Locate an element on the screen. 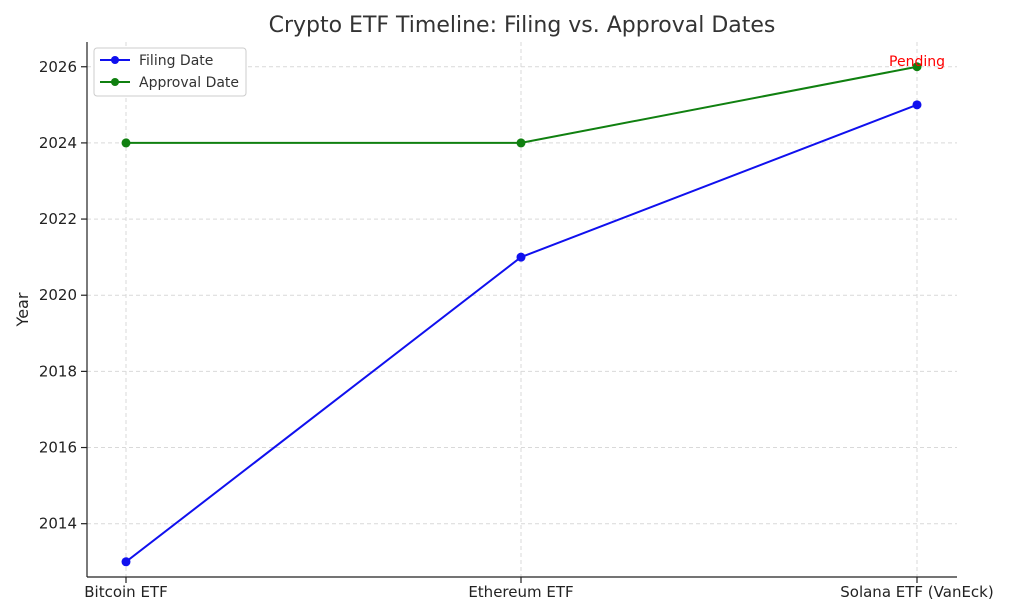 This screenshot has height=614, width=1024. legend-box is located at coordinates (170, 72).